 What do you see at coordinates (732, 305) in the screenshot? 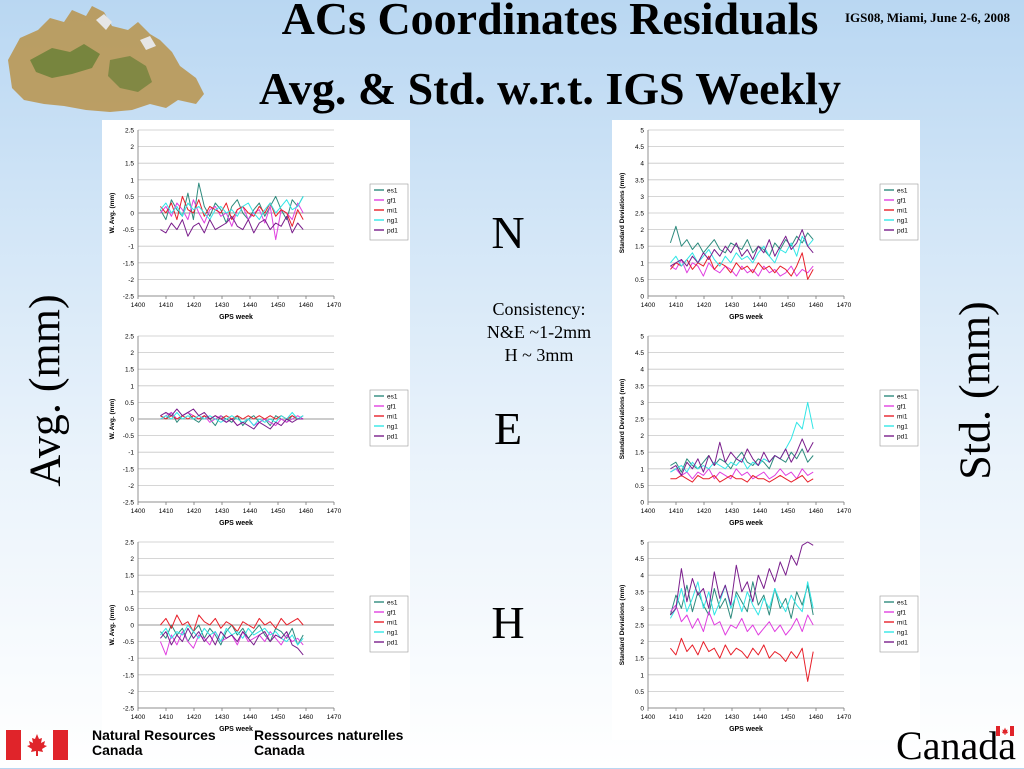
I see `std-n-xtick-label: 1430` at bounding box center [732, 305].